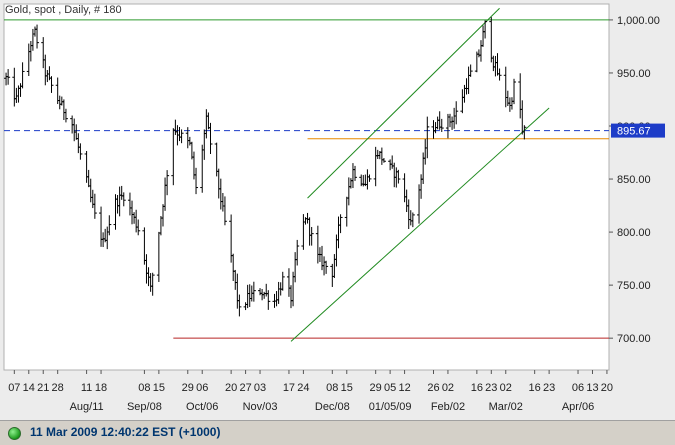  I want to click on date-tick-label: 03, so click(260, 388).